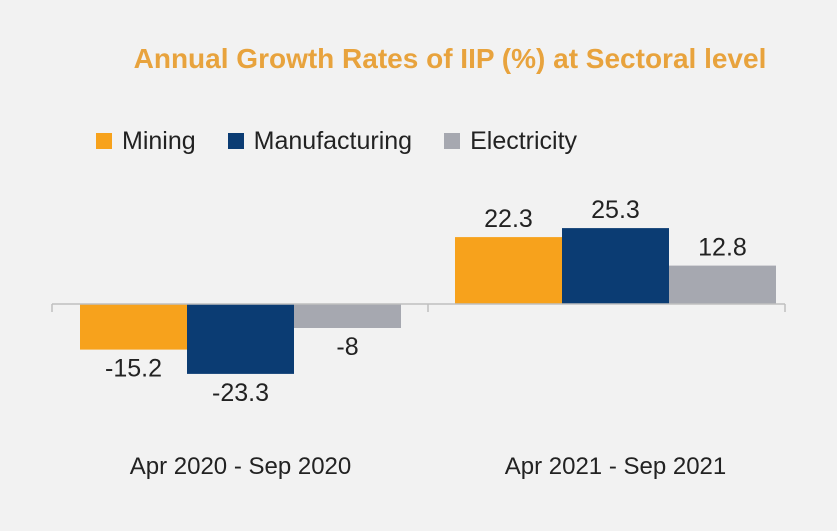  I want to click on legend-label-electricity: Electricity, so click(524, 140).